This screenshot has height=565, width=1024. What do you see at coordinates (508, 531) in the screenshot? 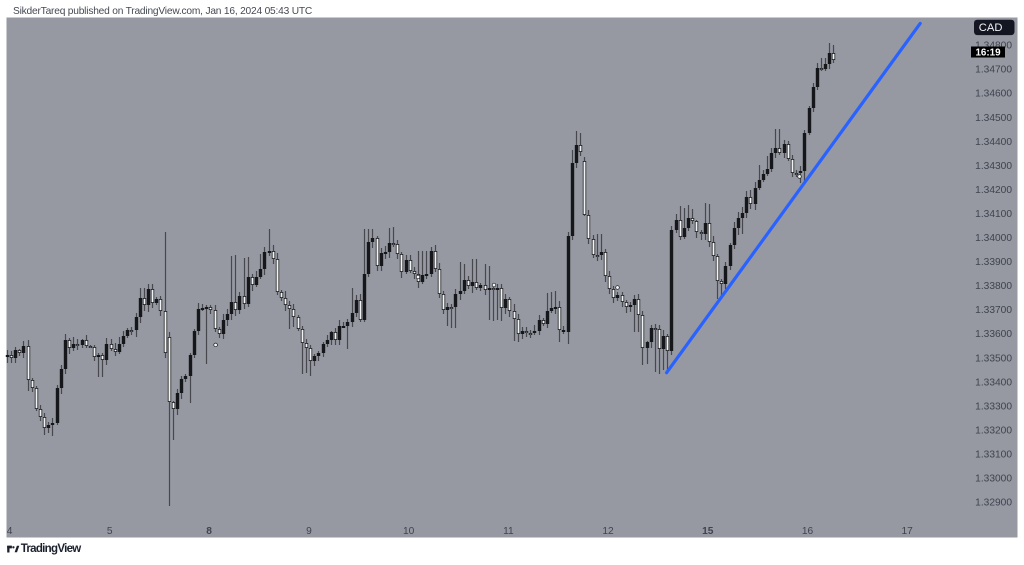
I see `svg-text: 11` at bounding box center [508, 531].